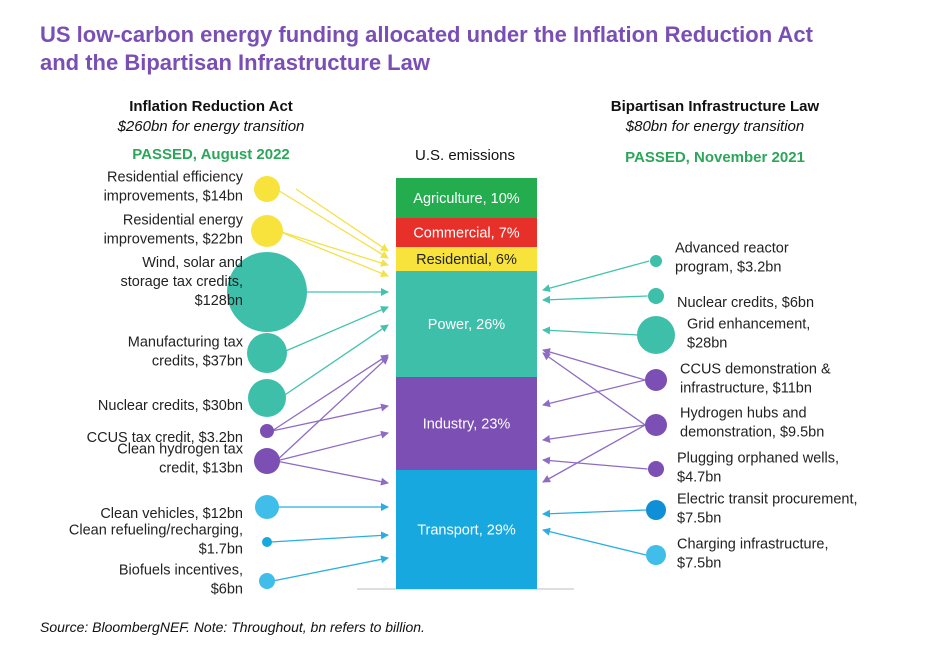  What do you see at coordinates (182, 282) in the screenshot?
I see `ira-item-label: storage tax credits,` at bounding box center [182, 282].